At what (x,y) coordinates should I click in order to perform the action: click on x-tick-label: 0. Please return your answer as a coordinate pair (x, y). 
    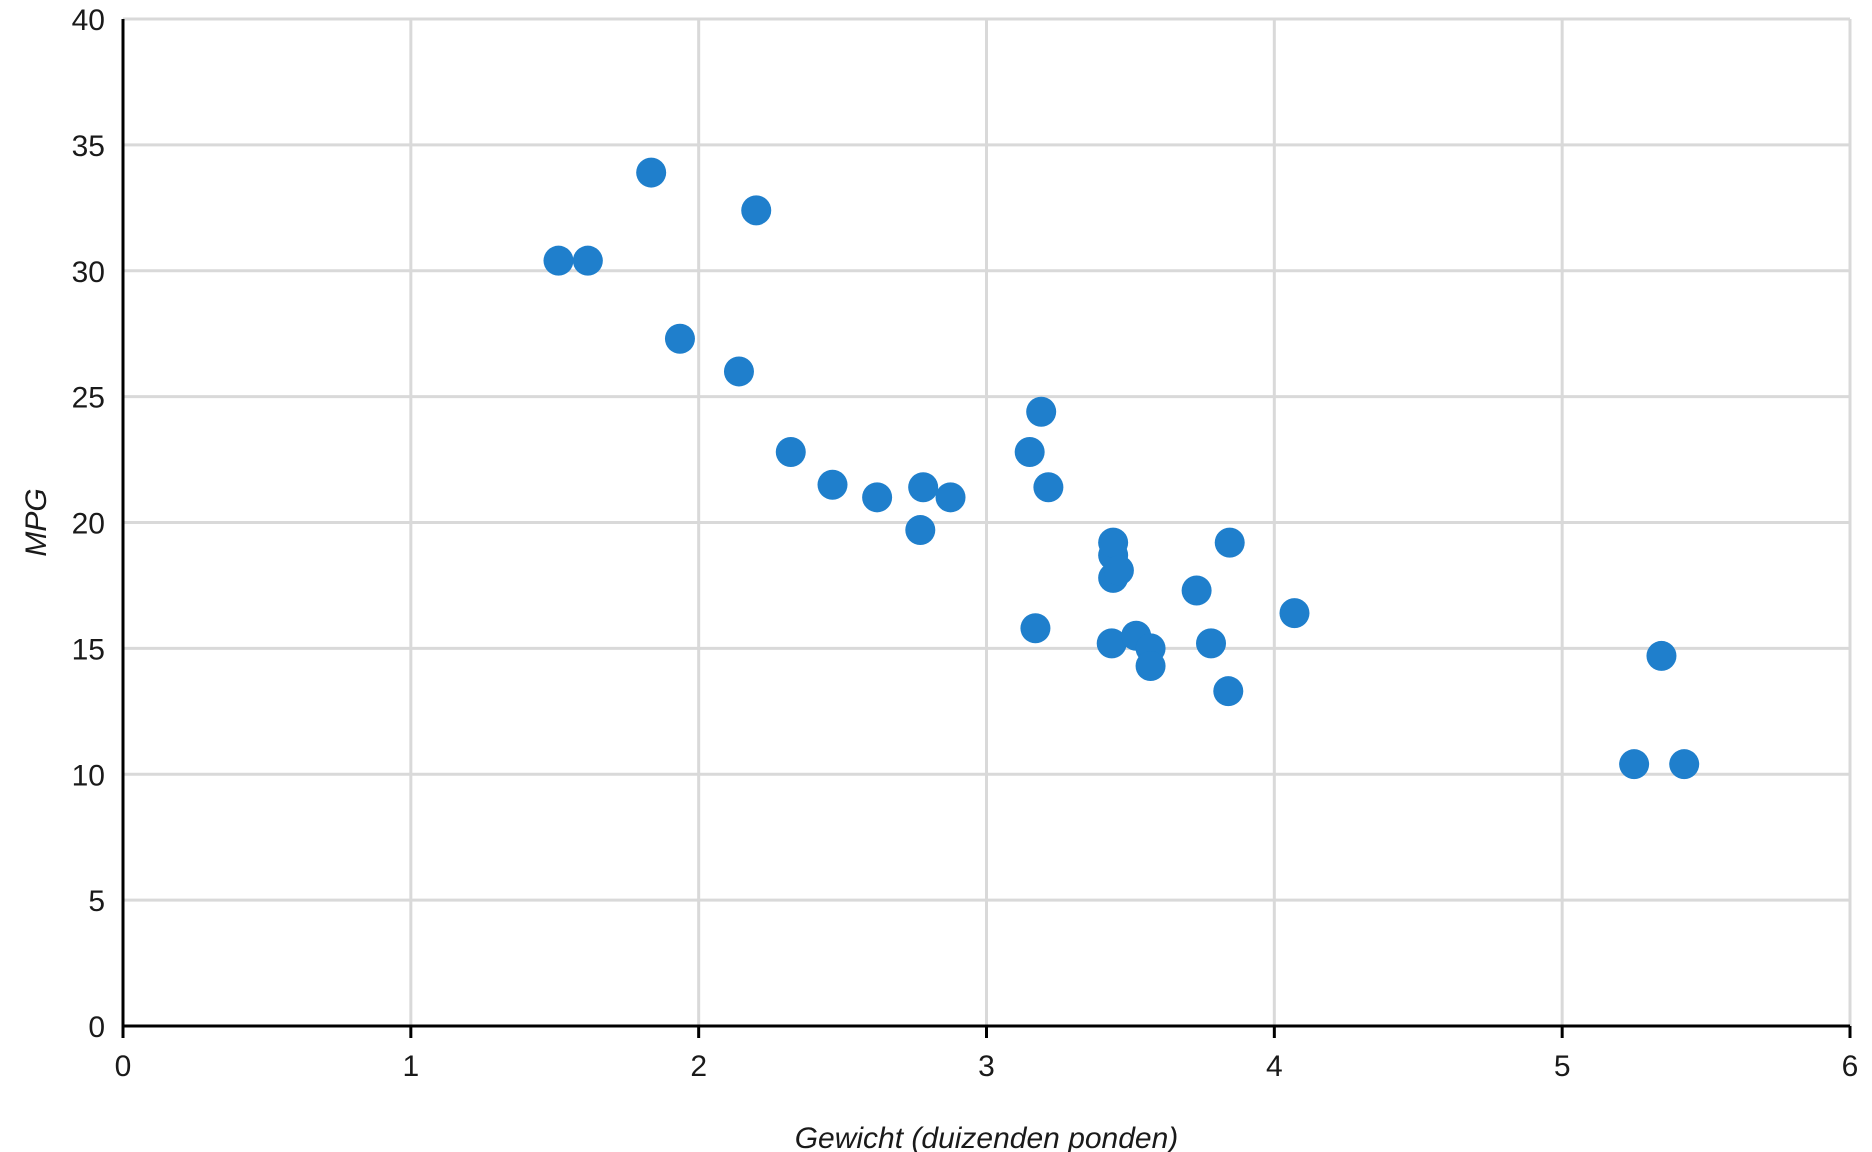
    Looking at the image, I should click on (123, 1066).